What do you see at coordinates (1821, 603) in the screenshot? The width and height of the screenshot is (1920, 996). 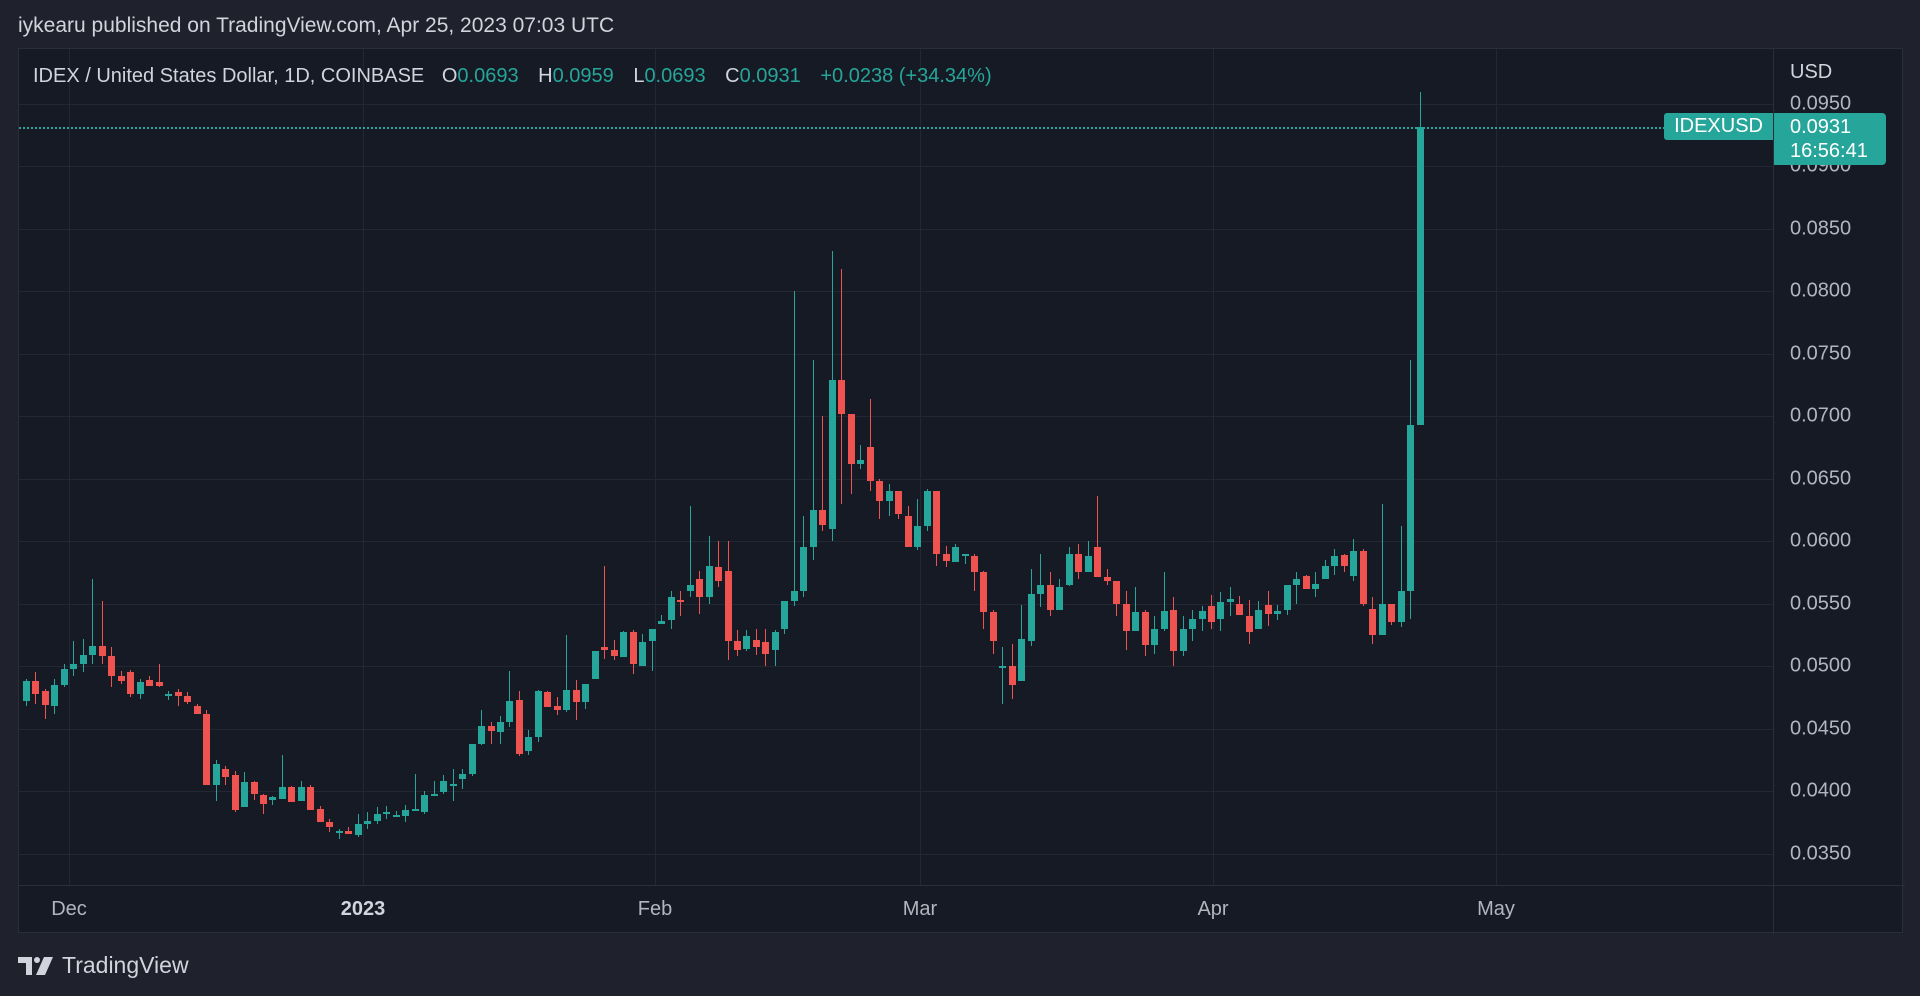 I see `price-tick: 0.0550` at bounding box center [1821, 603].